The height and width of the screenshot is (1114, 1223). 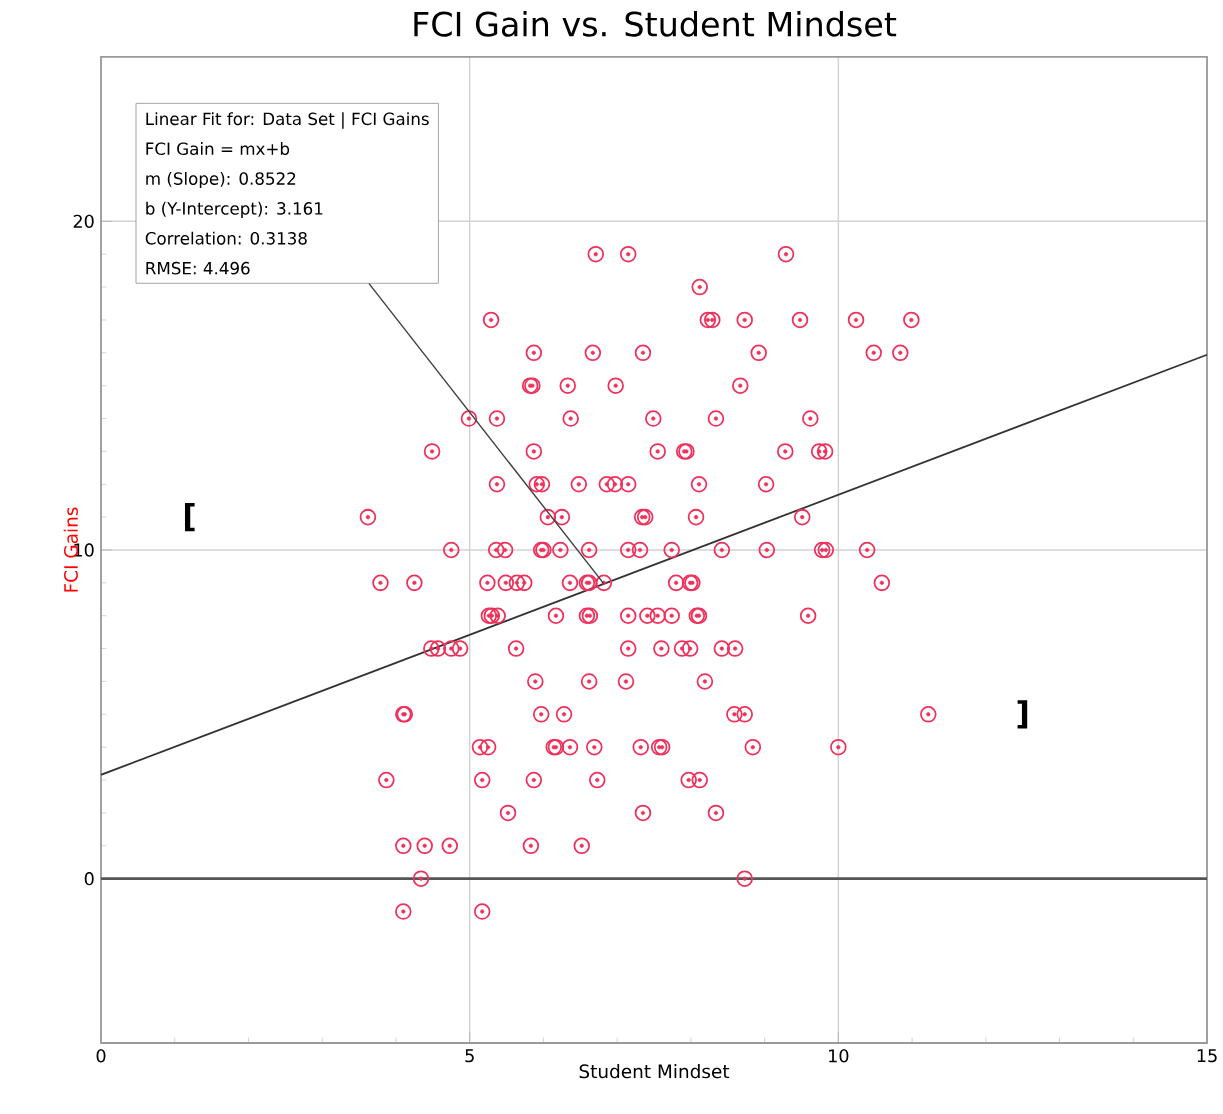 I want to click on y-tick-label: 20, so click(x=83, y=221).